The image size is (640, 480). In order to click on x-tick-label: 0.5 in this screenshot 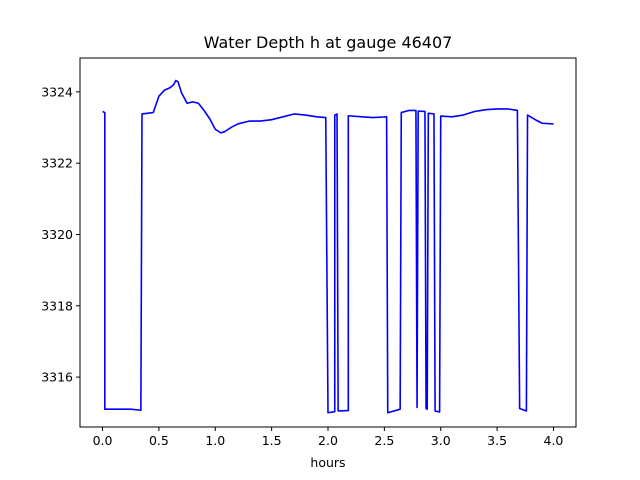, I will do `click(159, 440)`.